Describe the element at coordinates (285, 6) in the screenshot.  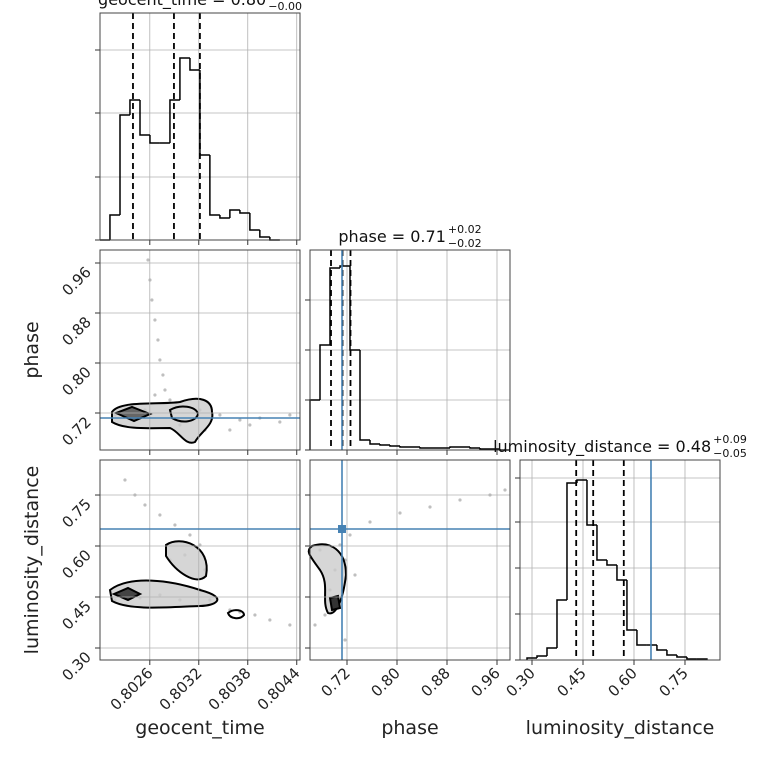
I see `title-lower: −0.00` at that location.